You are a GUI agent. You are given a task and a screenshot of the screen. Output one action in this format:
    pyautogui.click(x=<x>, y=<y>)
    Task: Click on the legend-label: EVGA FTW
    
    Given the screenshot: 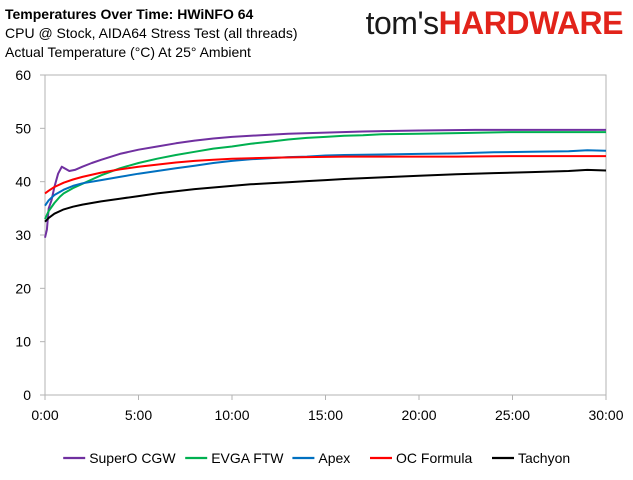 What is the action you would take?
    pyautogui.click(x=247, y=458)
    